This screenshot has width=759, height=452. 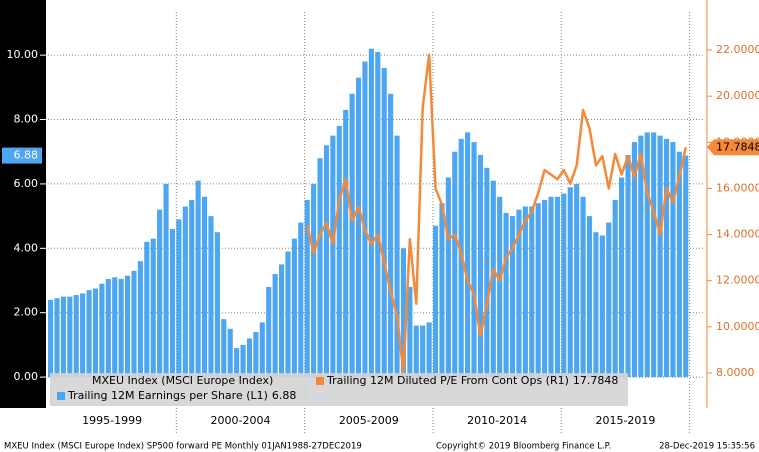 What do you see at coordinates (625, 420) in the screenshot?
I see `period-label: 2015-2019` at bounding box center [625, 420].